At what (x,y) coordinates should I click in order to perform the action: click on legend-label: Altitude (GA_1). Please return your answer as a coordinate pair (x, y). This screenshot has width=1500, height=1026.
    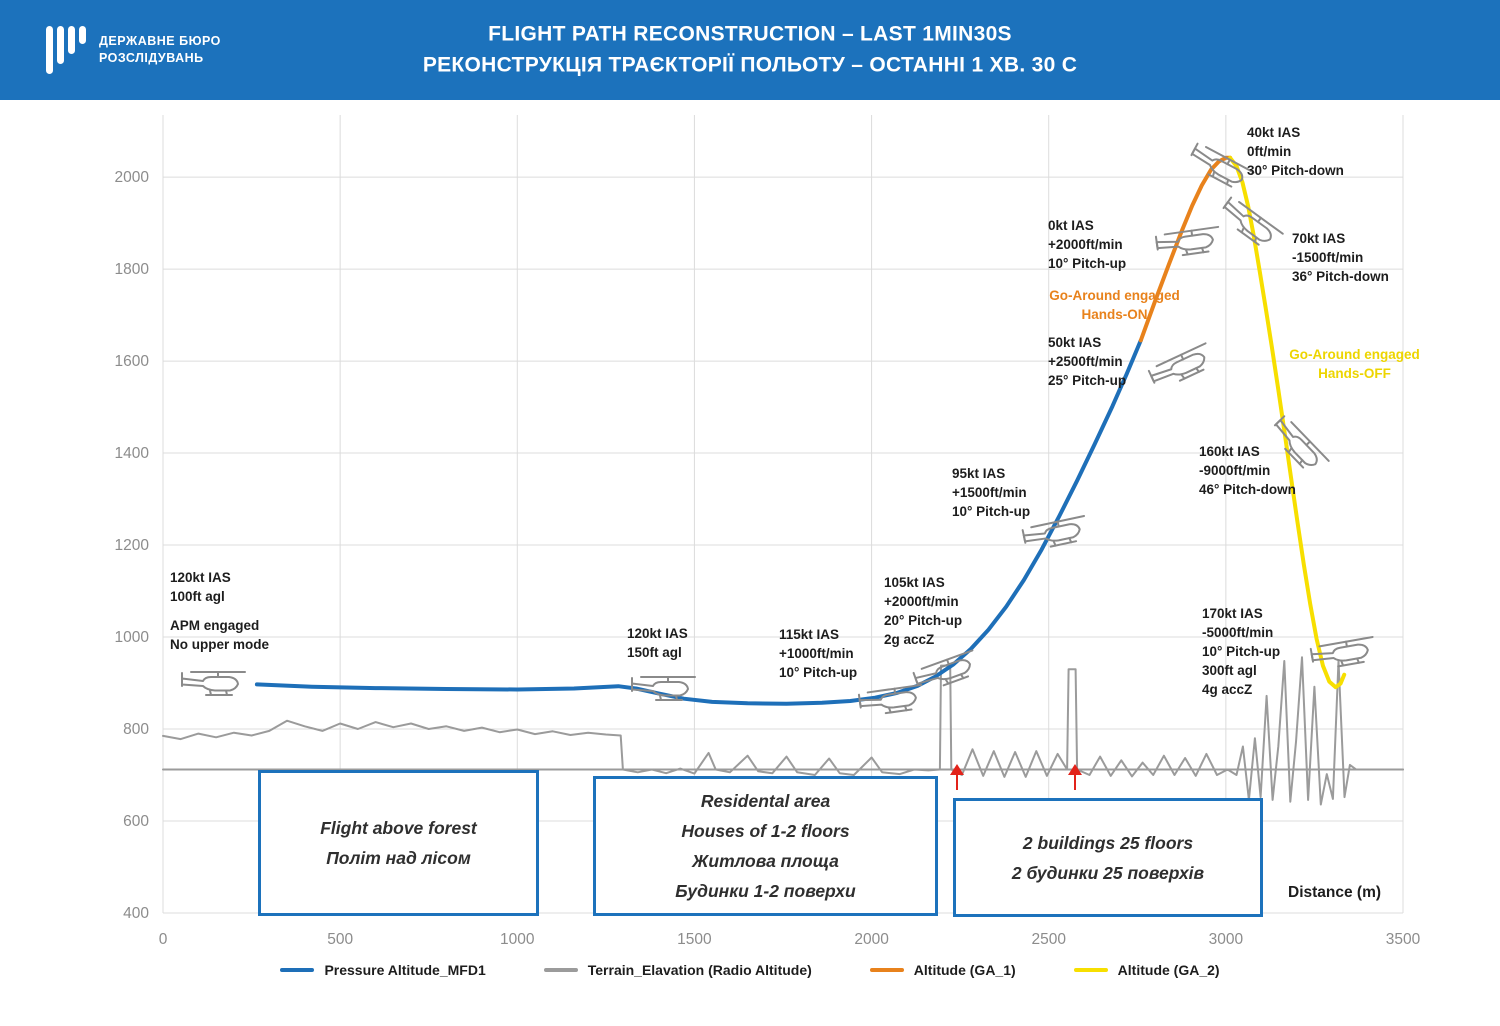
    Looking at the image, I should click on (964, 970).